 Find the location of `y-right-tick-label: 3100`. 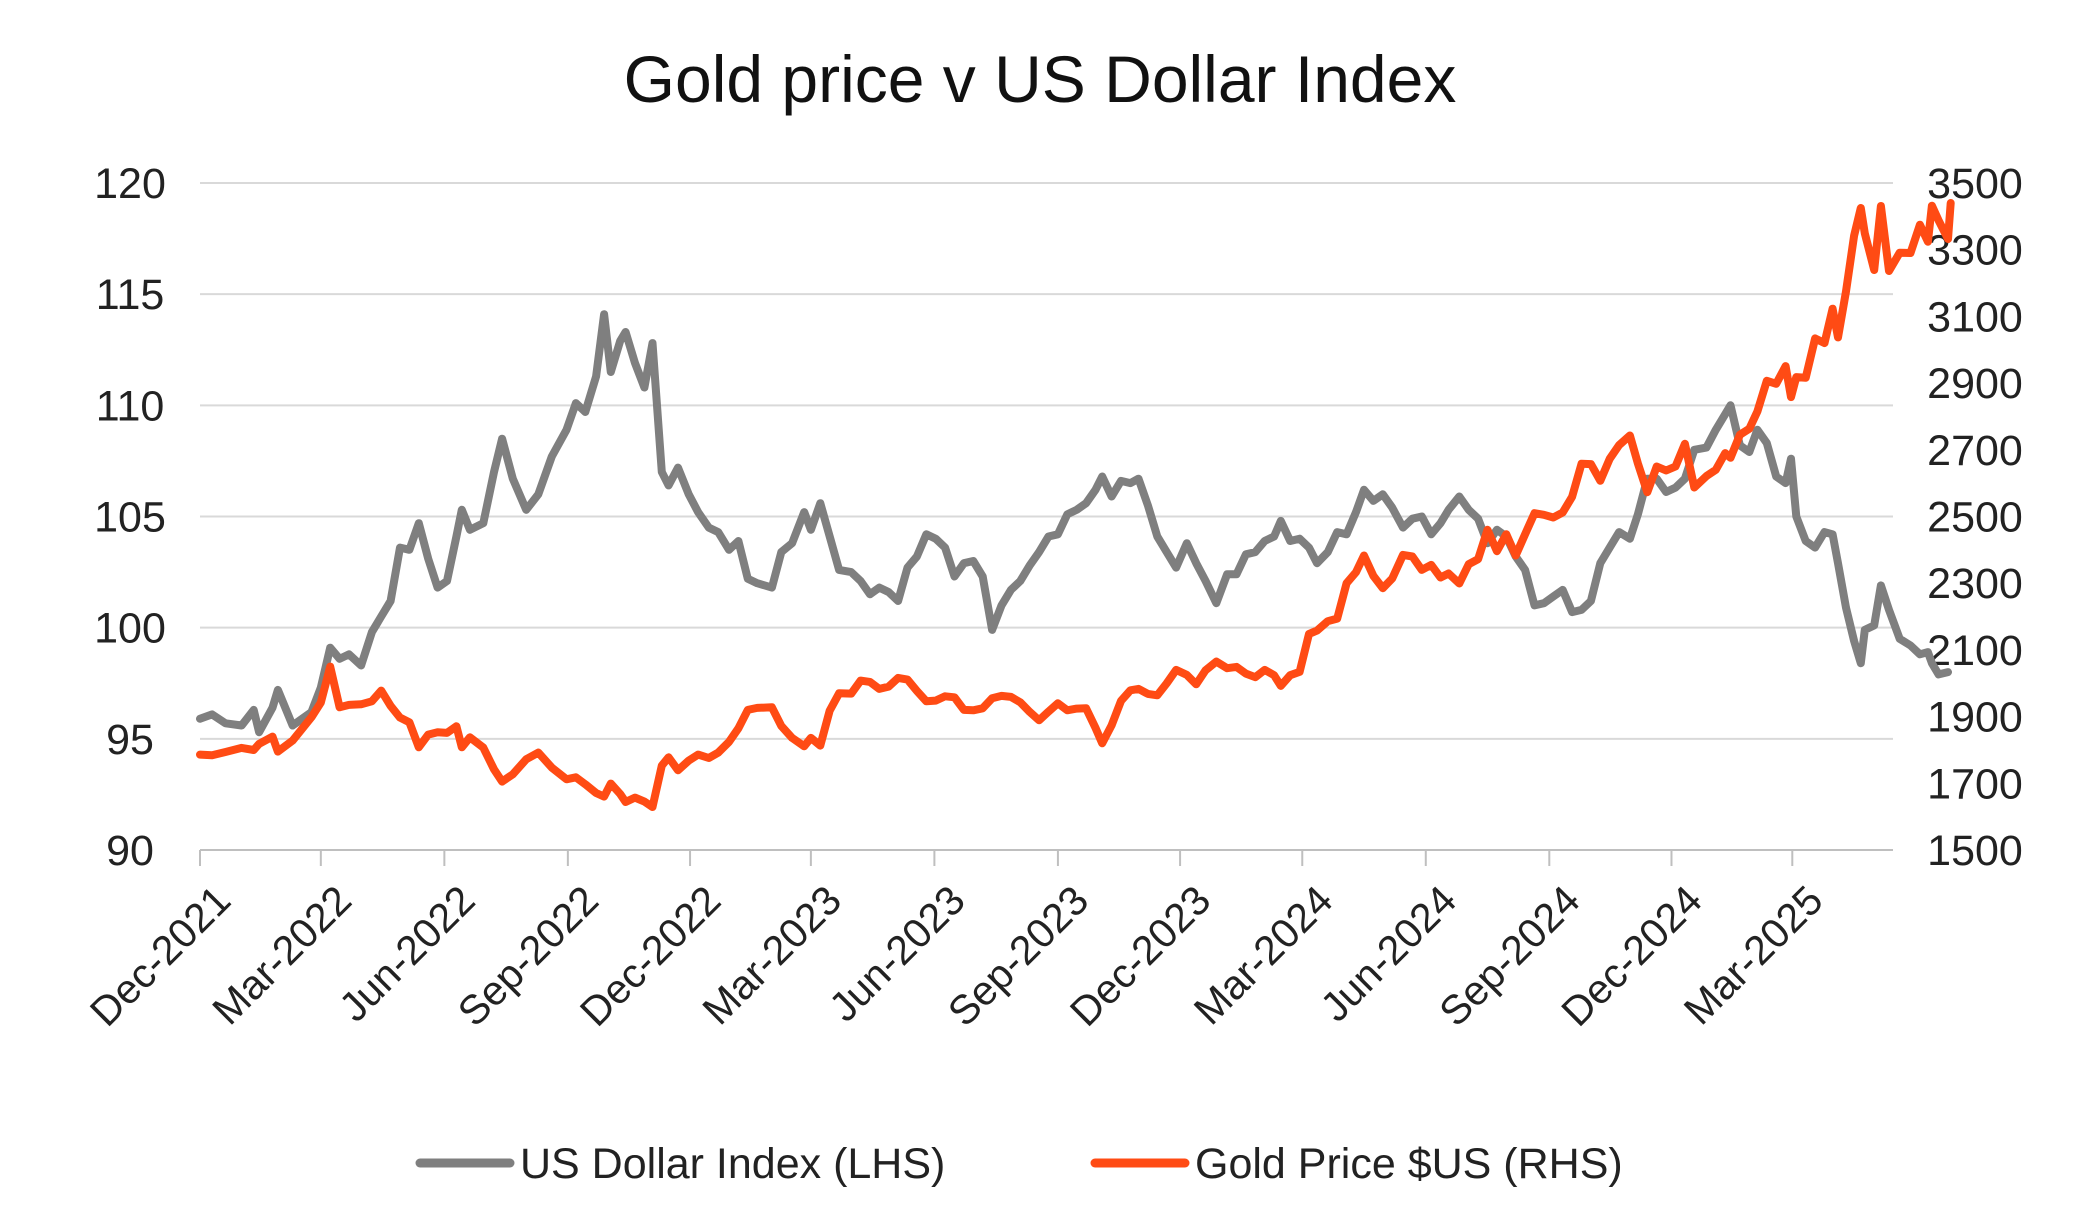

y-right-tick-label: 3100 is located at coordinates (1975, 317).